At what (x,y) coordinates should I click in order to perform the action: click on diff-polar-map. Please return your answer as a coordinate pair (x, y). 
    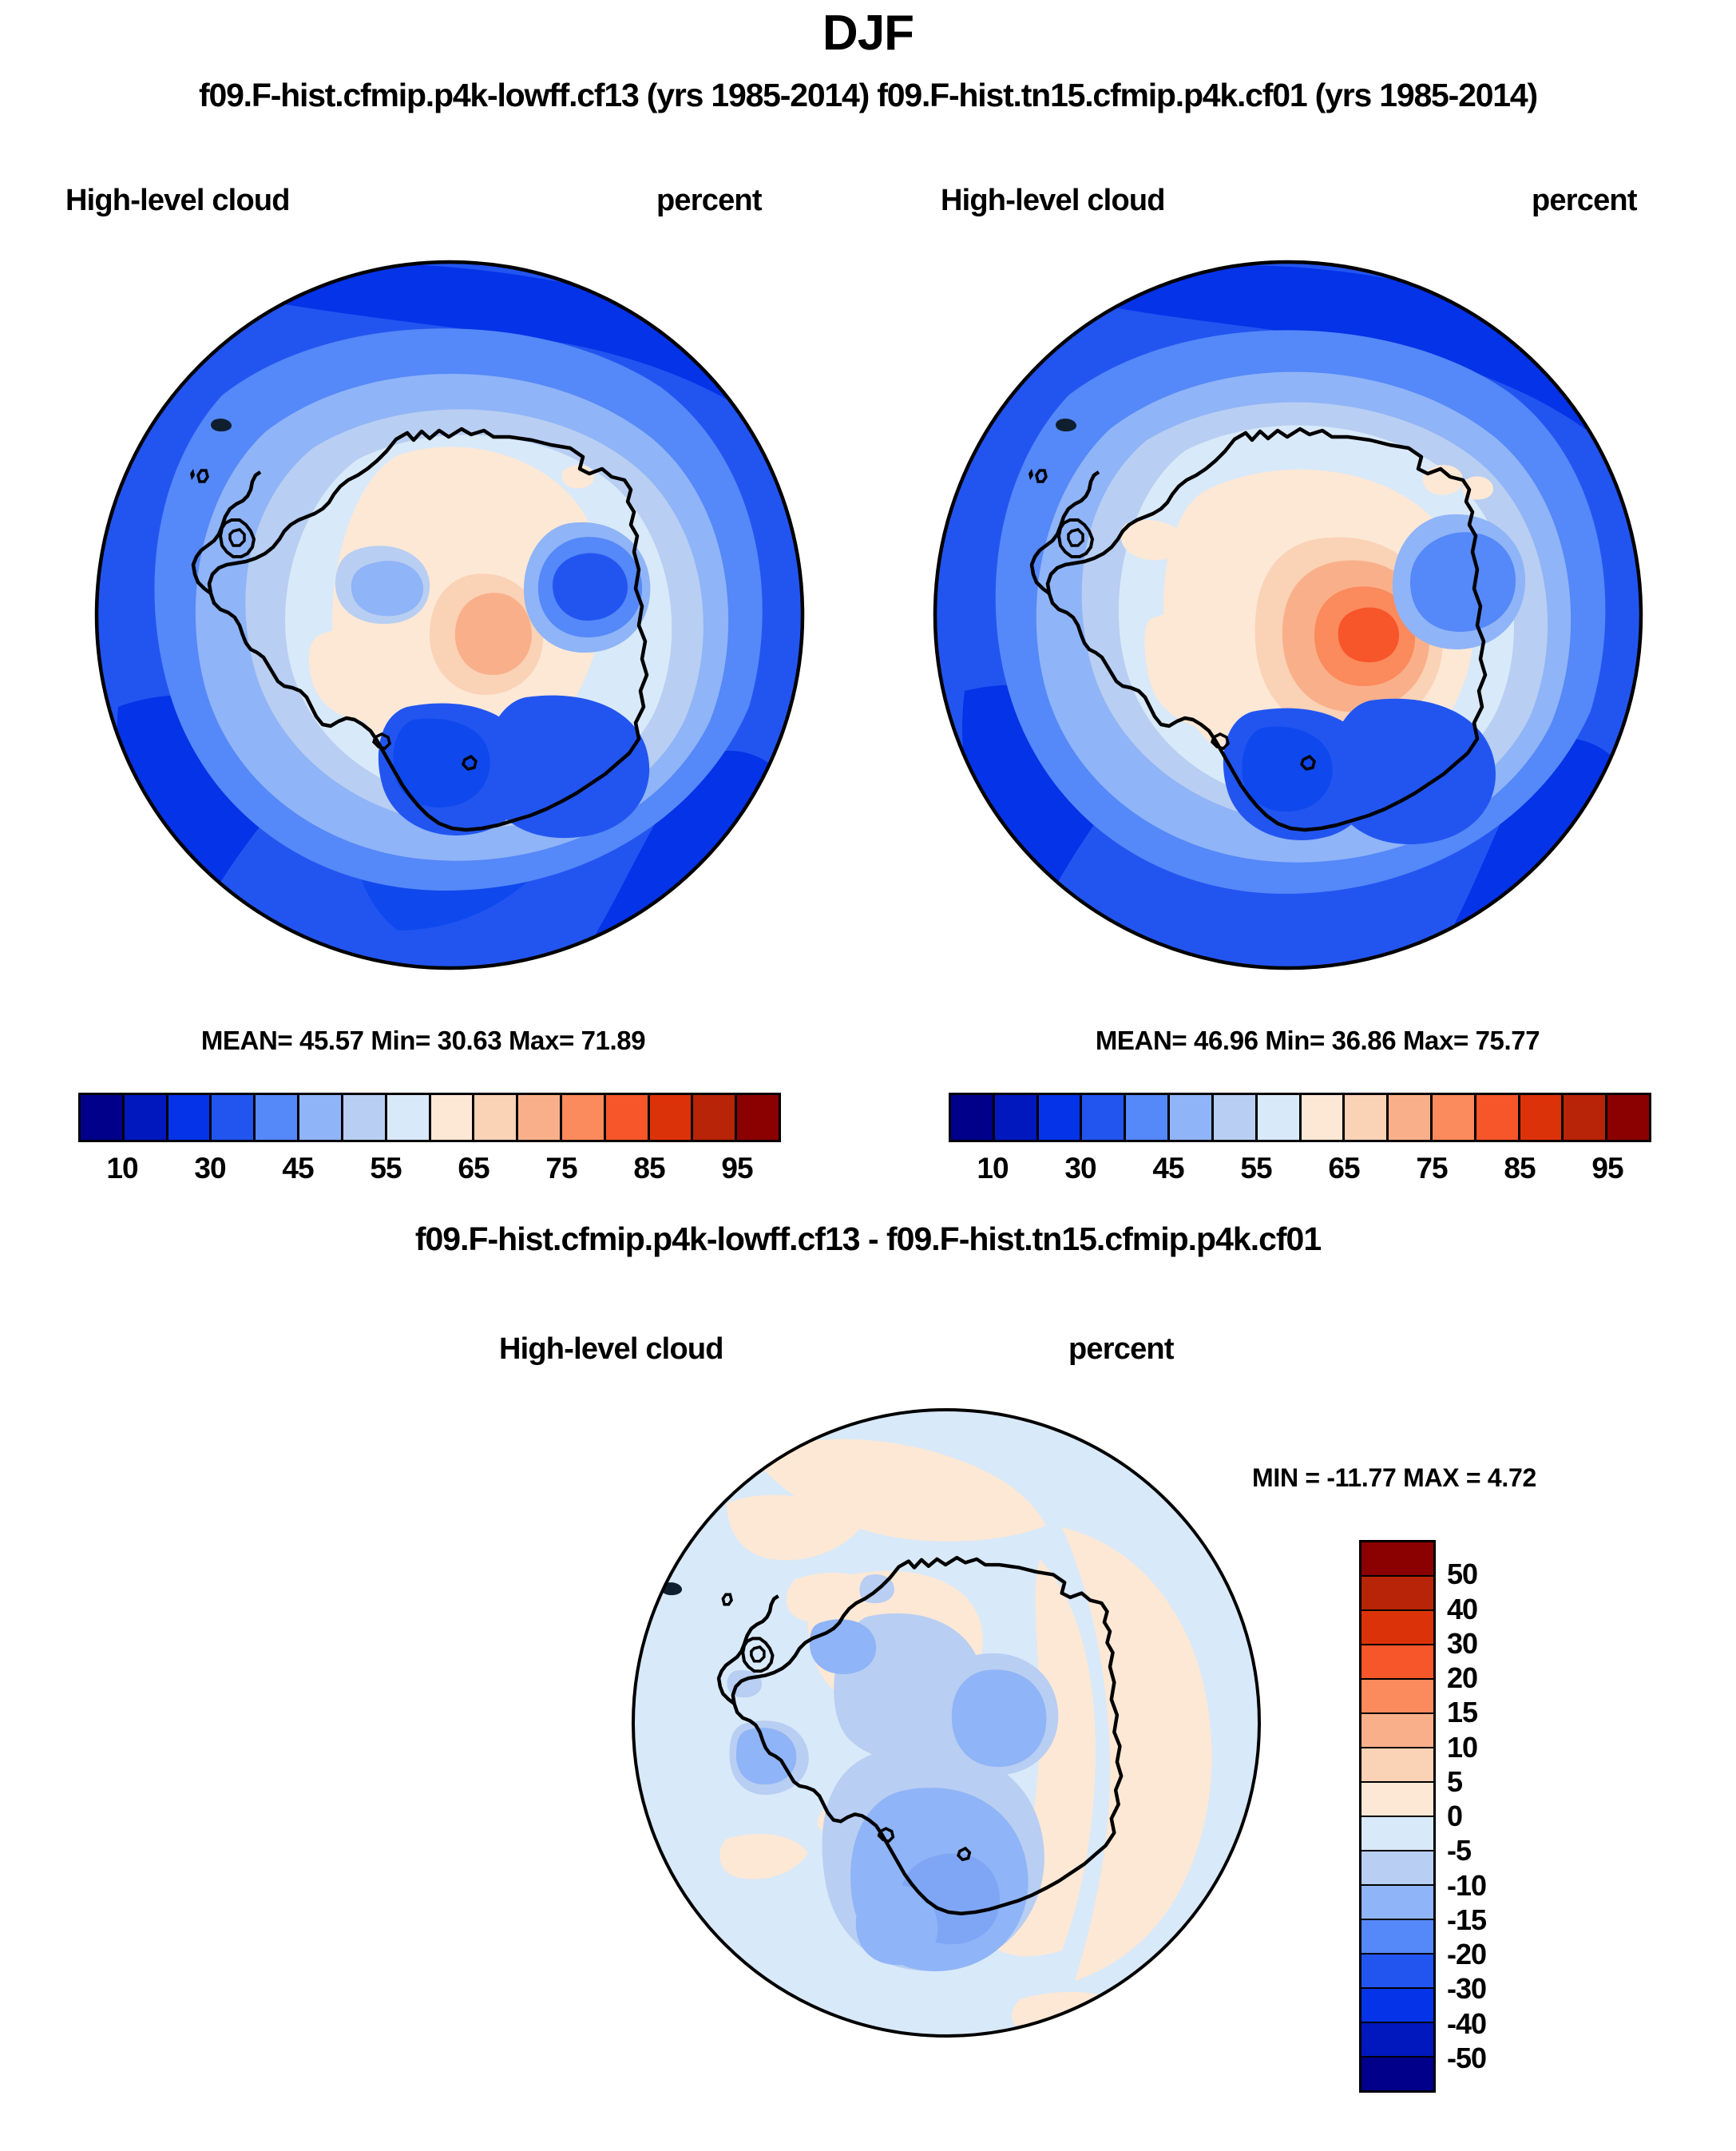
    Looking at the image, I should click on (946, 1722).